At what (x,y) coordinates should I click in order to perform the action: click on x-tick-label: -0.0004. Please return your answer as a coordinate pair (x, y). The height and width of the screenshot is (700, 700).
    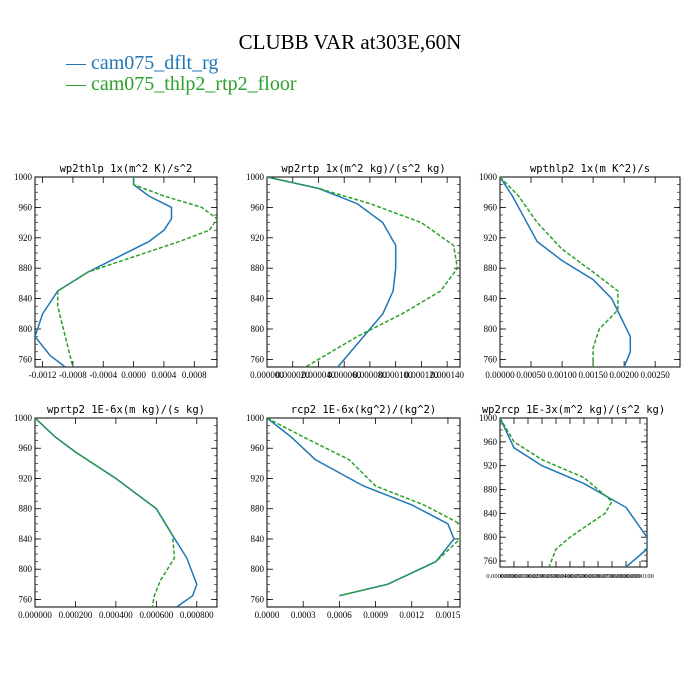
    Looking at the image, I should click on (103, 375).